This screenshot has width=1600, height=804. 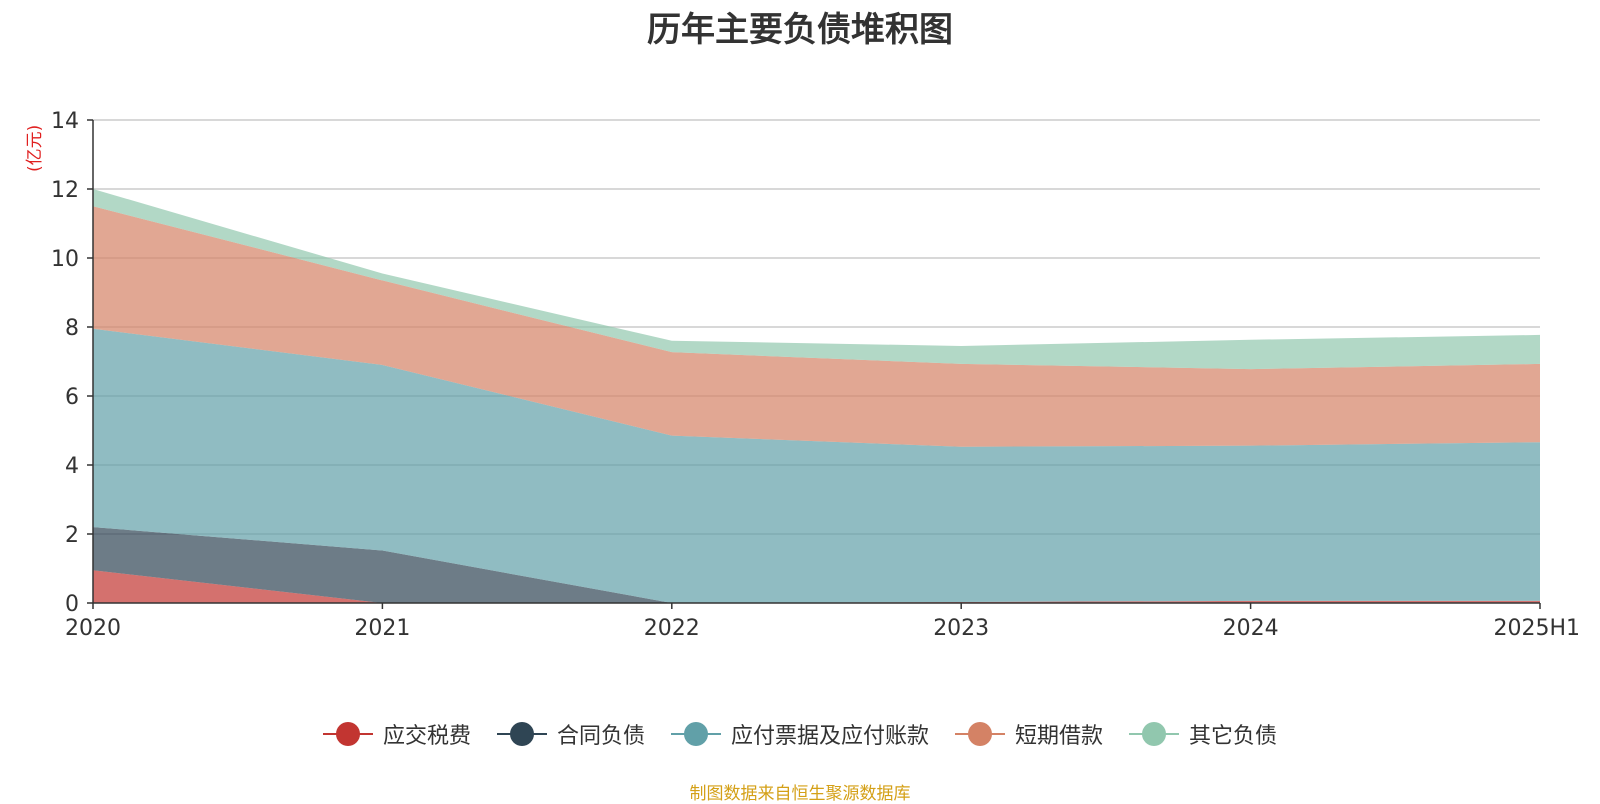 I want to click on x-tick-label: 2022, so click(x=672, y=628).